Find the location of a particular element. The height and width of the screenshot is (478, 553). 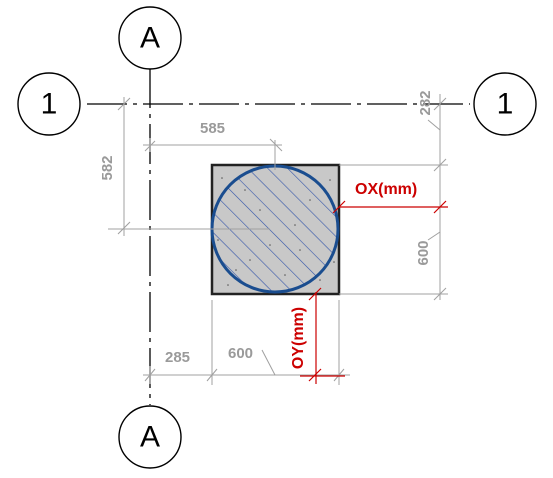

dim-label-600-horizontal: 600 is located at coordinates (240, 353).